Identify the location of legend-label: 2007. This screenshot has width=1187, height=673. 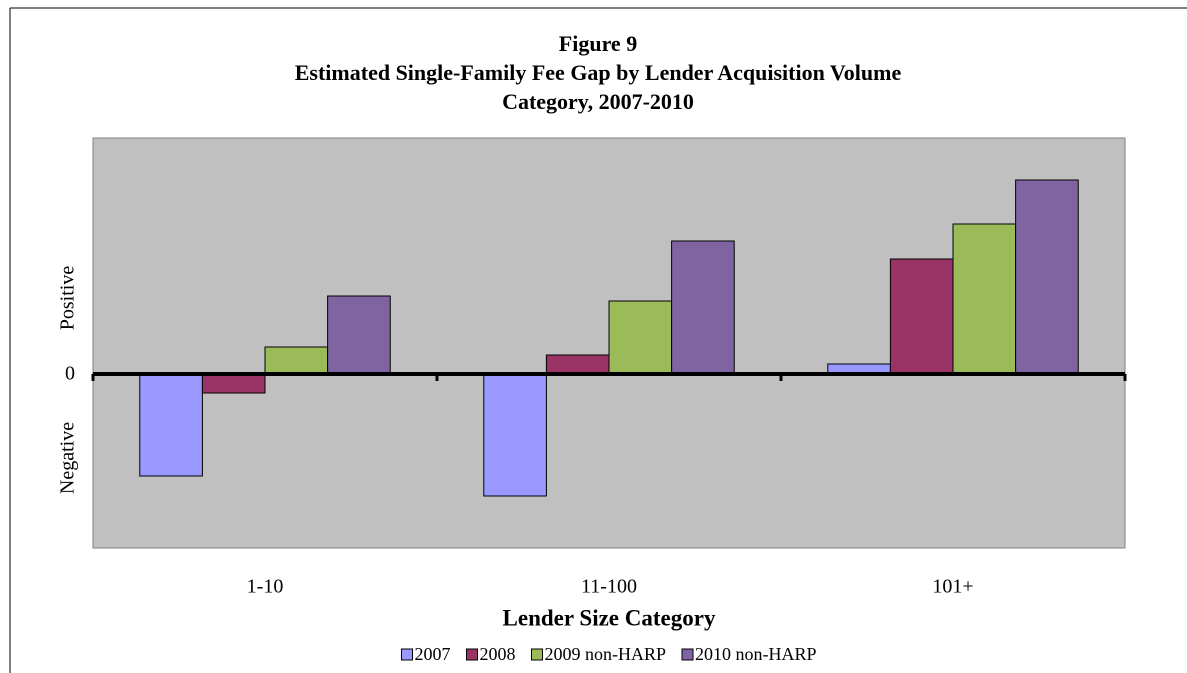
(432, 654).